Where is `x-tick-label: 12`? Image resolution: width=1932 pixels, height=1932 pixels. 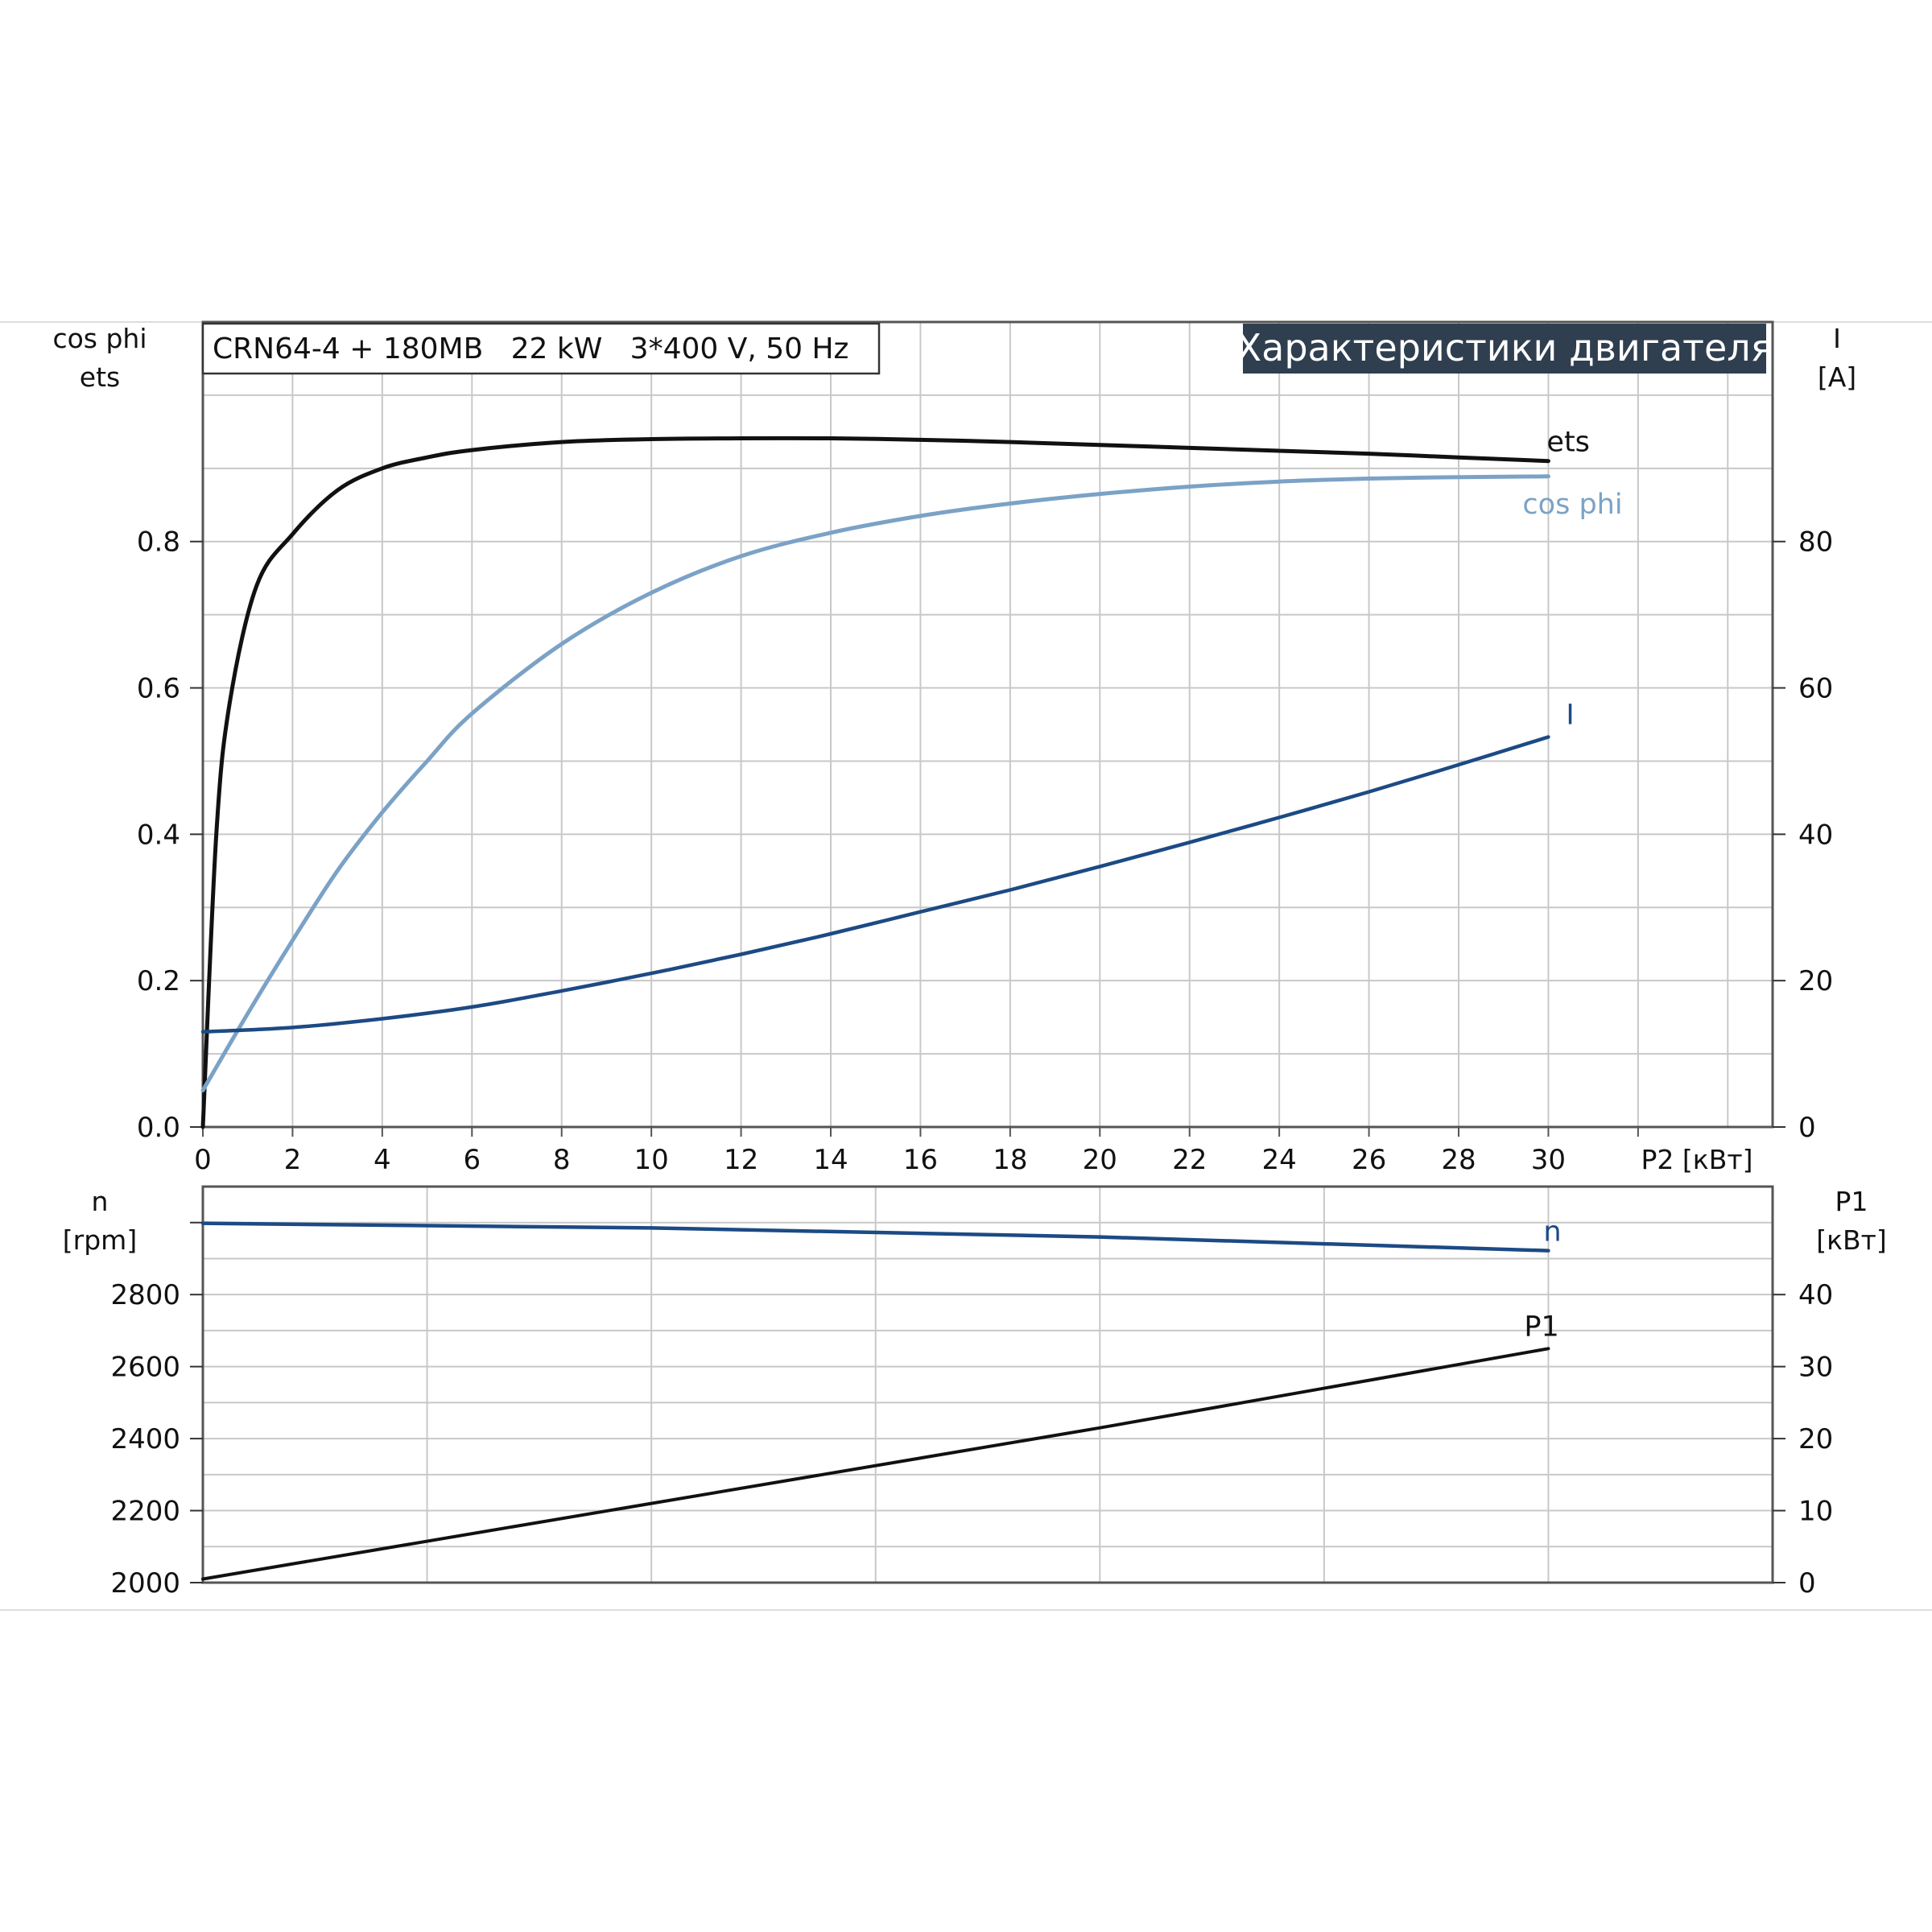
x-tick-label: 12 is located at coordinates (741, 1160).